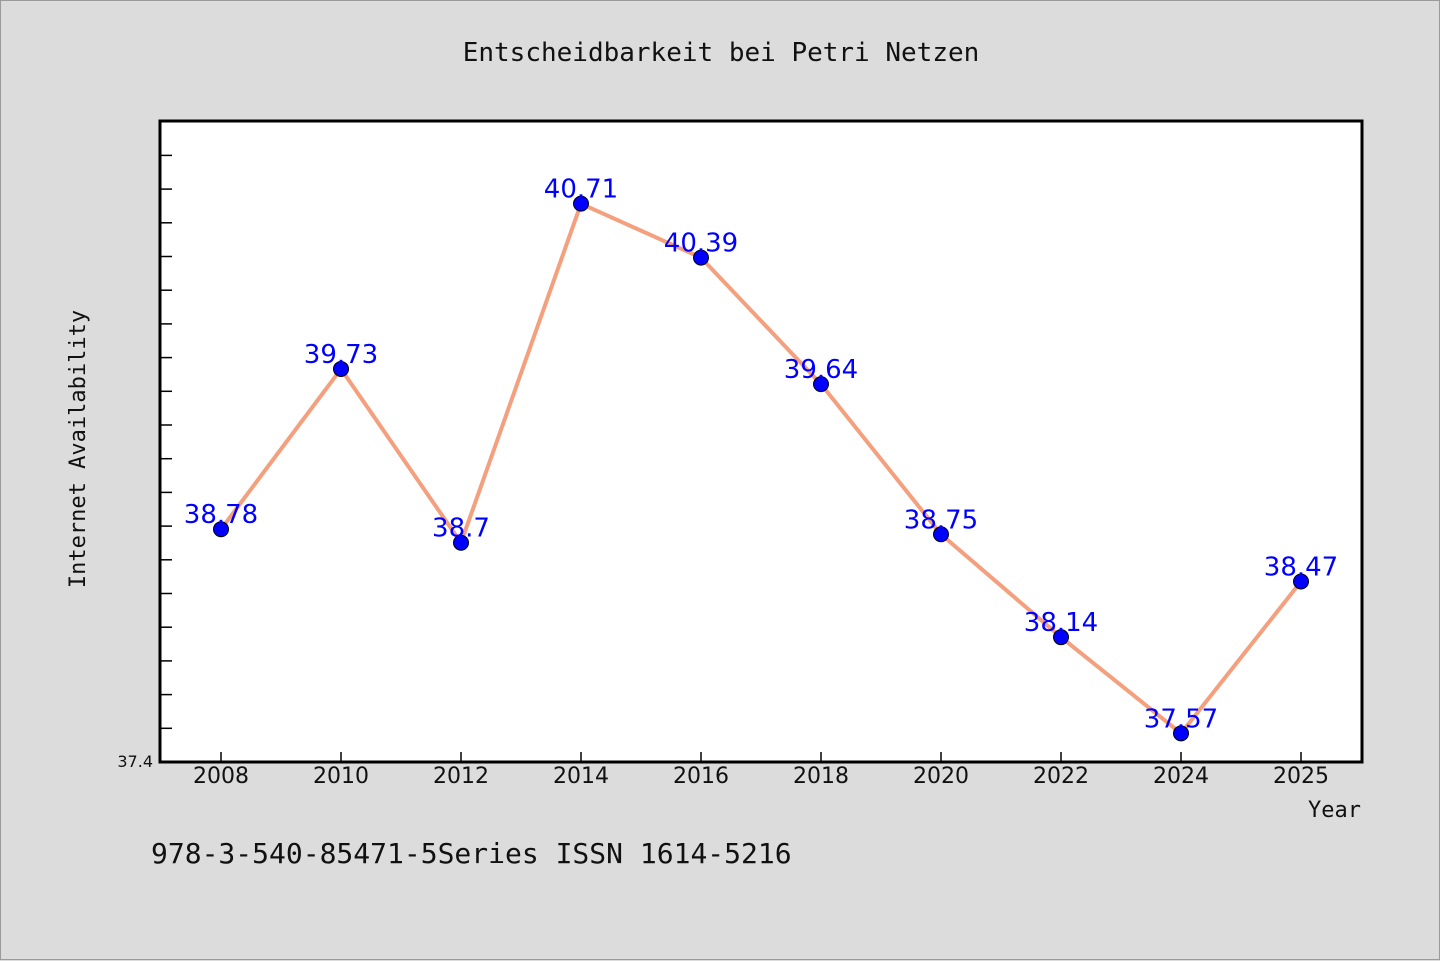 This screenshot has width=1440, height=961. Describe the element at coordinates (941, 776) in the screenshot. I see `x-tick-label-2020: 2020` at that location.